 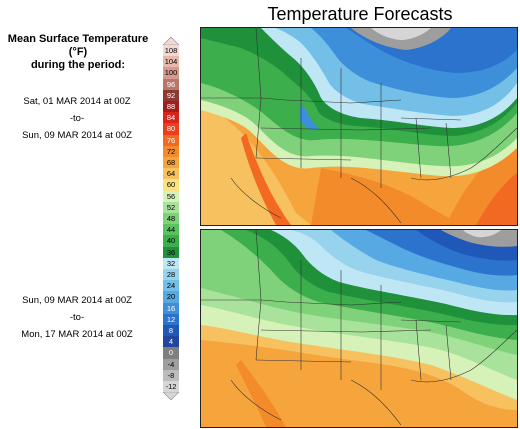 What do you see at coordinates (171, 41) in the screenshot?
I see `colorbar-top-arrow` at bounding box center [171, 41].